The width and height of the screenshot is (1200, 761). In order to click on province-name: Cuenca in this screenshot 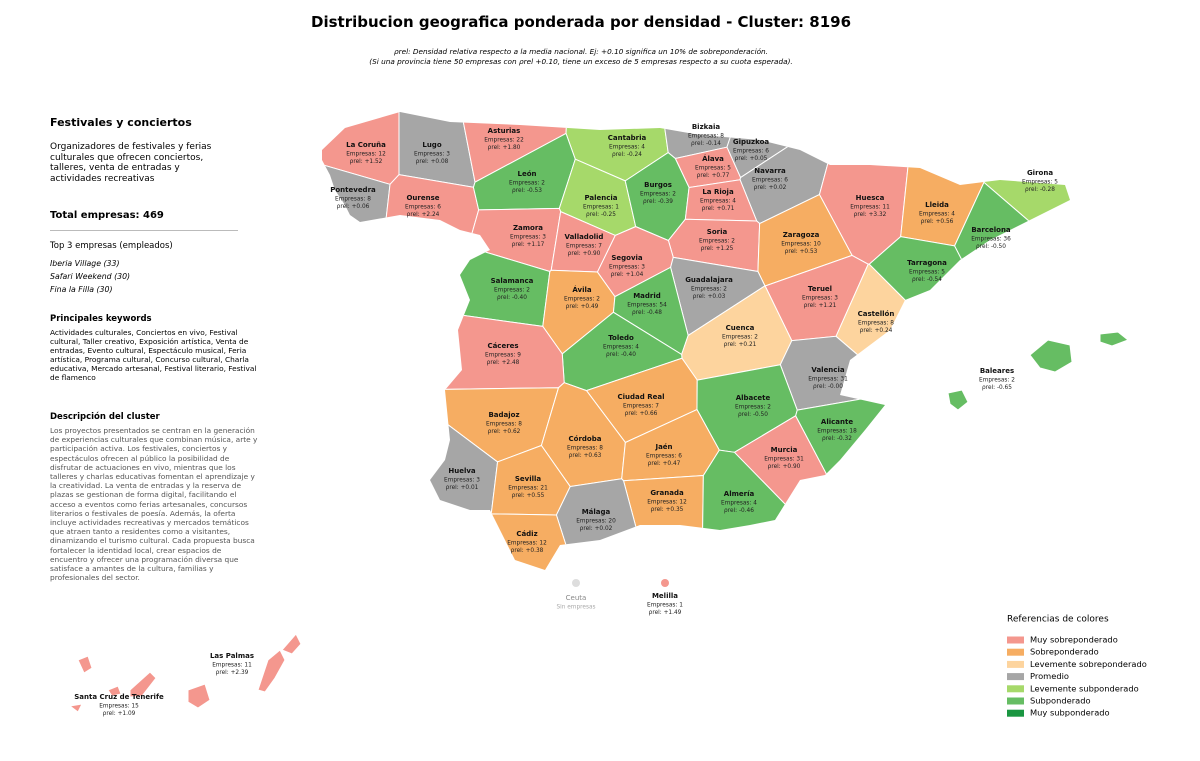, I will do `click(740, 328)`.